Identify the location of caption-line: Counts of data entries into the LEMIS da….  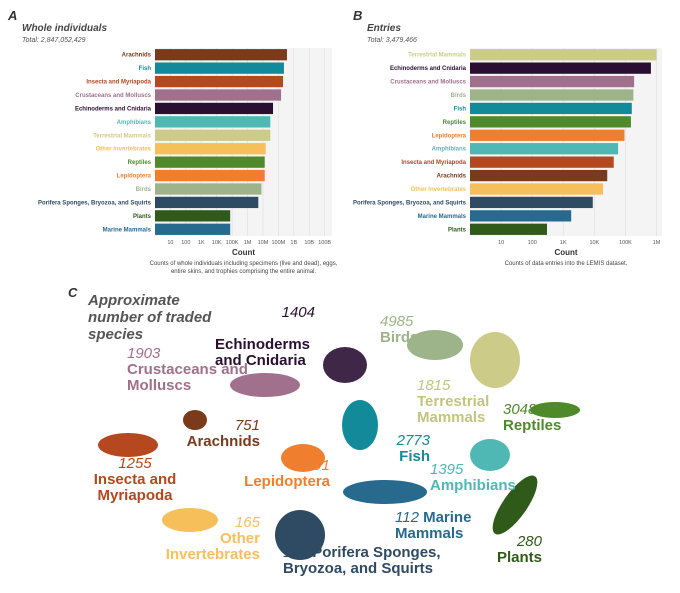
(566, 264).